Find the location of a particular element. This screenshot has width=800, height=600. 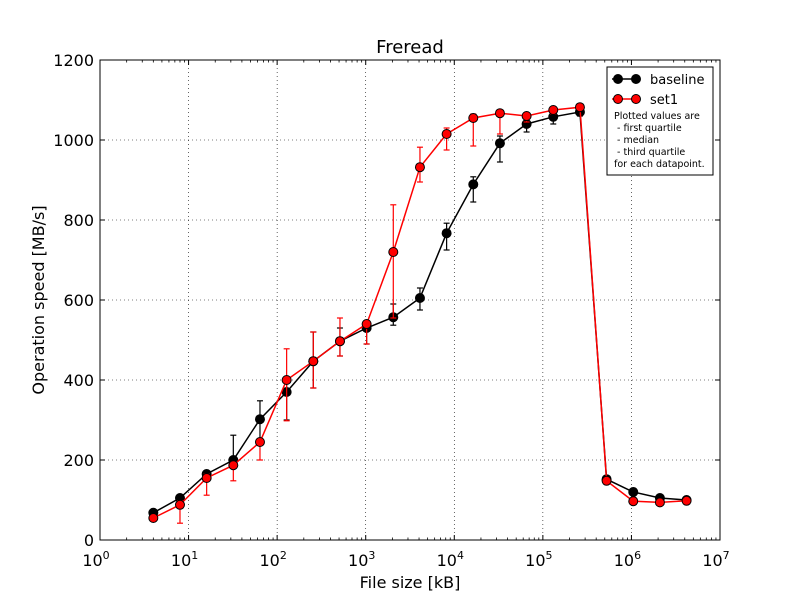

legend-entry-set1: set1 is located at coordinates (645, 100).